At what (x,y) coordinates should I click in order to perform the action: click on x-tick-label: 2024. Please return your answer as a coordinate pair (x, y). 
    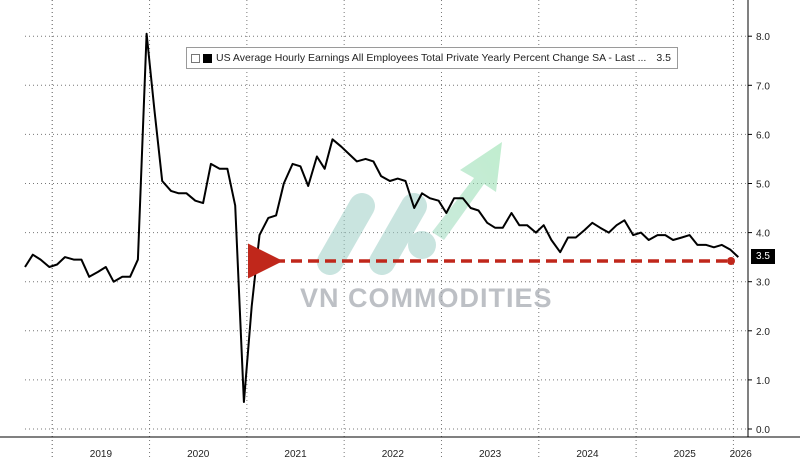
    Looking at the image, I should click on (587, 454).